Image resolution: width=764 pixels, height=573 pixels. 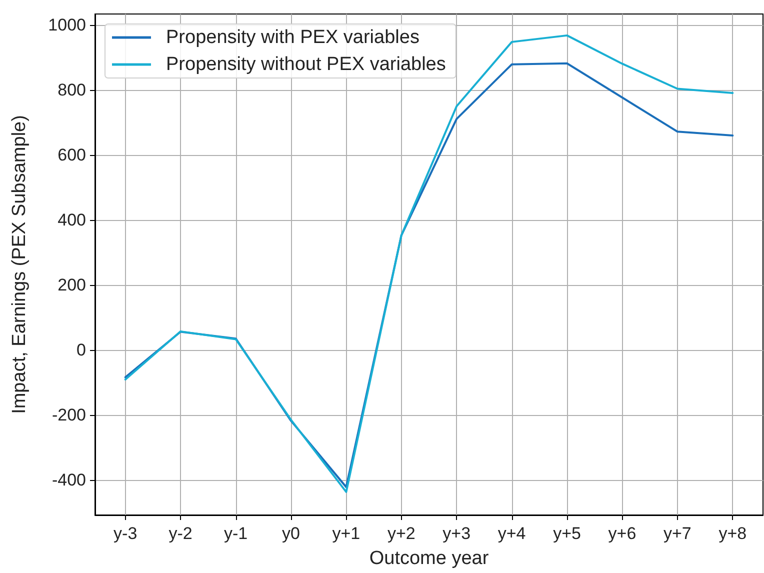 I want to click on x-tick-label: y+1, so click(x=346, y=533).